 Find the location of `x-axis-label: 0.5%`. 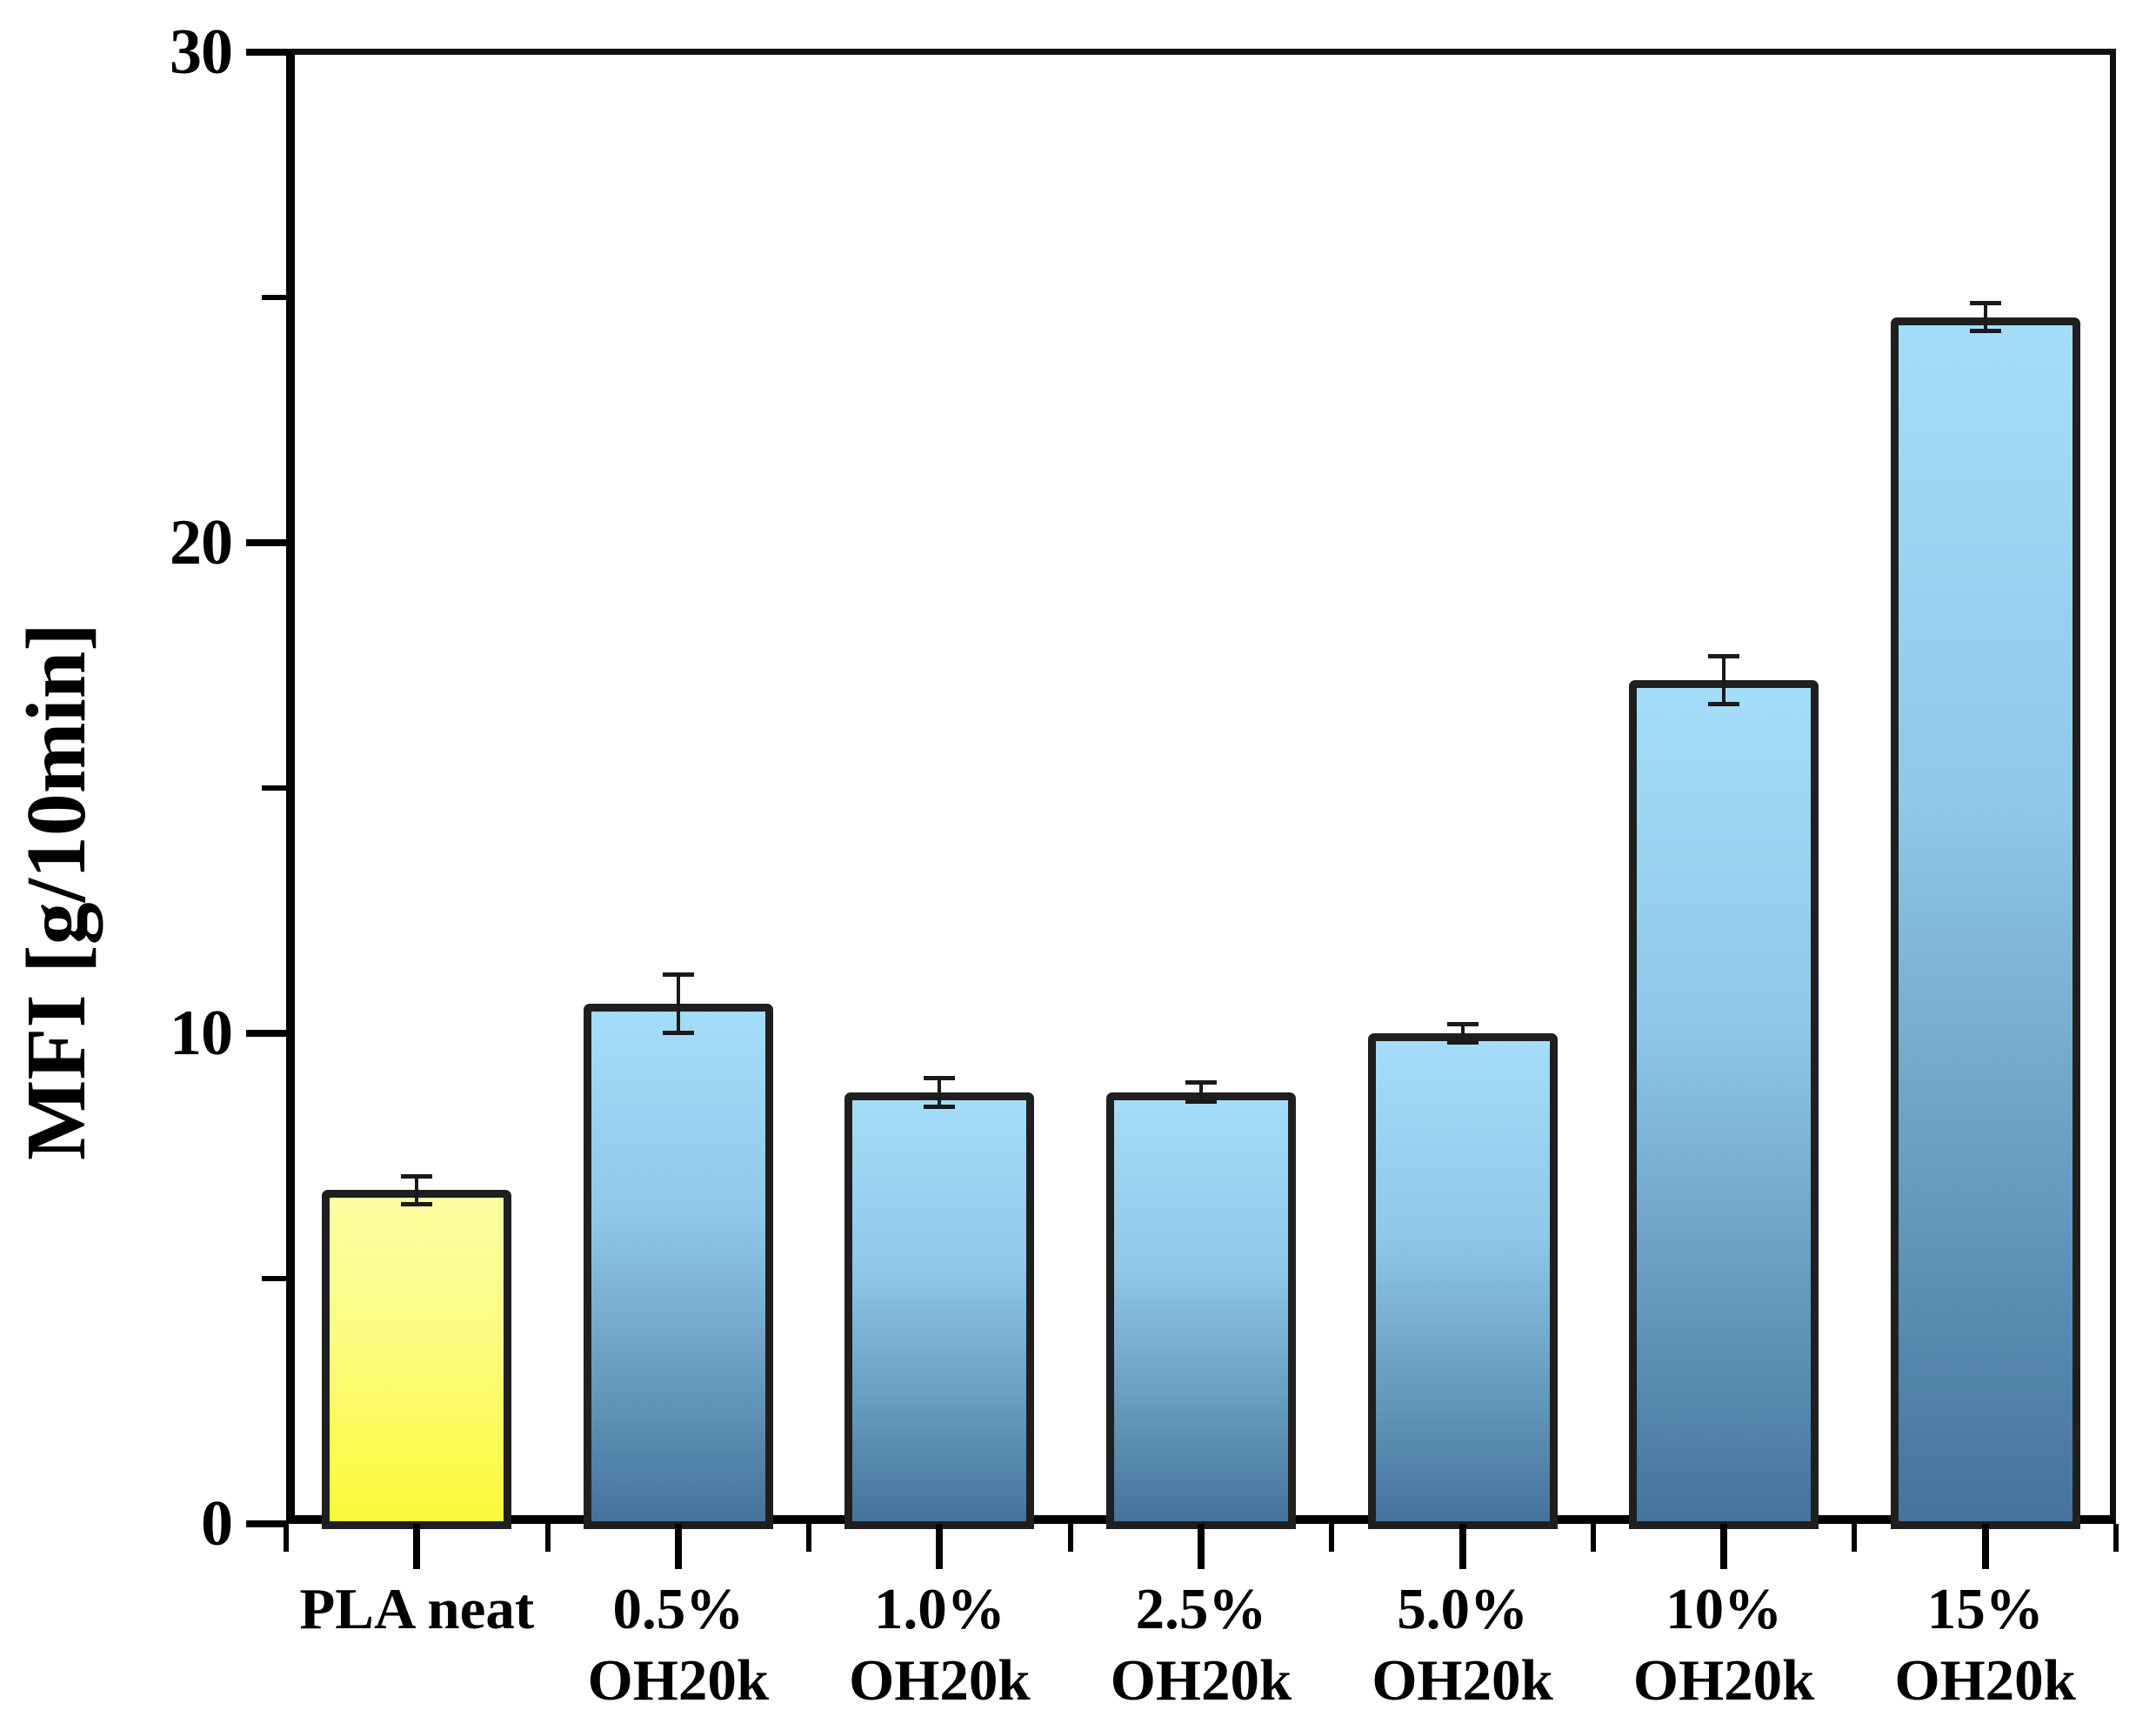

x-axis-label: 0.5% is located at coordinates (678, 1609).